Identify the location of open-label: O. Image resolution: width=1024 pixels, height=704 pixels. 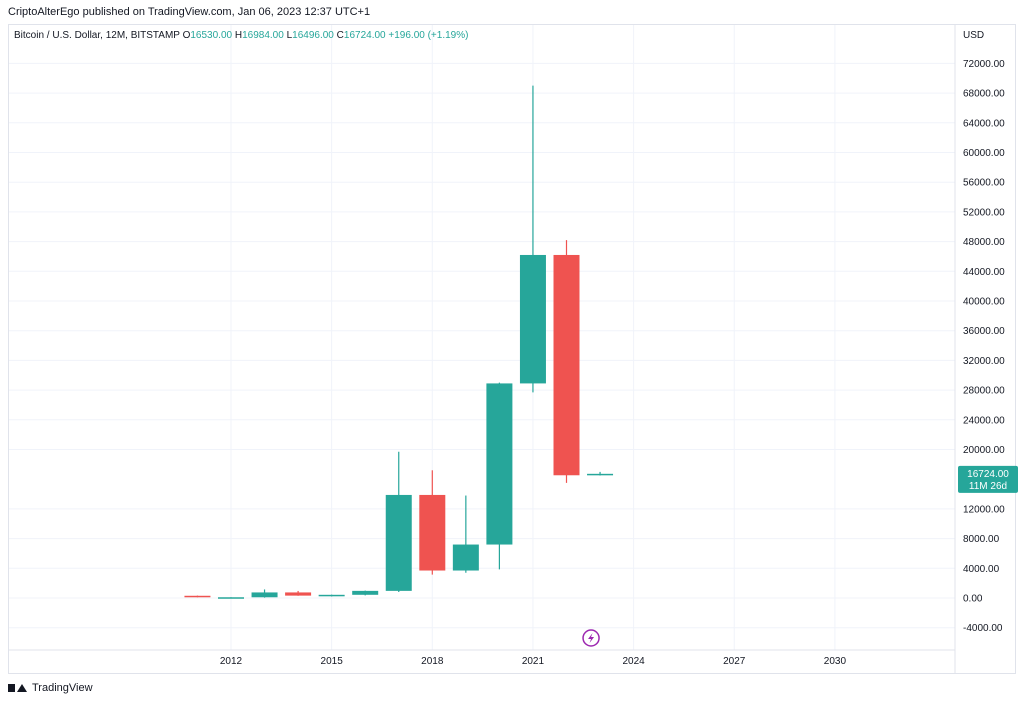
(186, 35).